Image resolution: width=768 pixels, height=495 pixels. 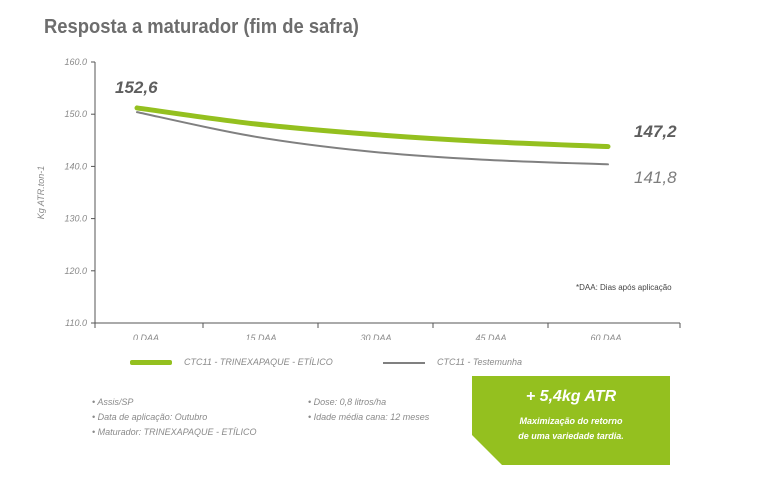 What do you see at coordinates (75, 271) in the screenshot?
I see `y-tick-label: 120.0` at bounding box center [75, 271].